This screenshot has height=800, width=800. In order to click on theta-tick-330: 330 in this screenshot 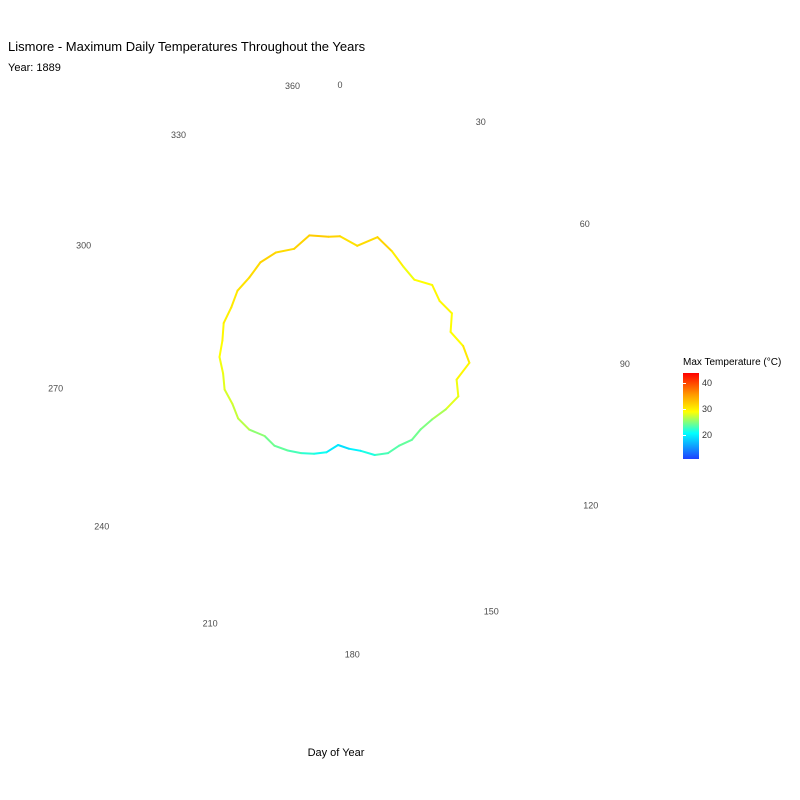, I will do `click(178, 135)`.